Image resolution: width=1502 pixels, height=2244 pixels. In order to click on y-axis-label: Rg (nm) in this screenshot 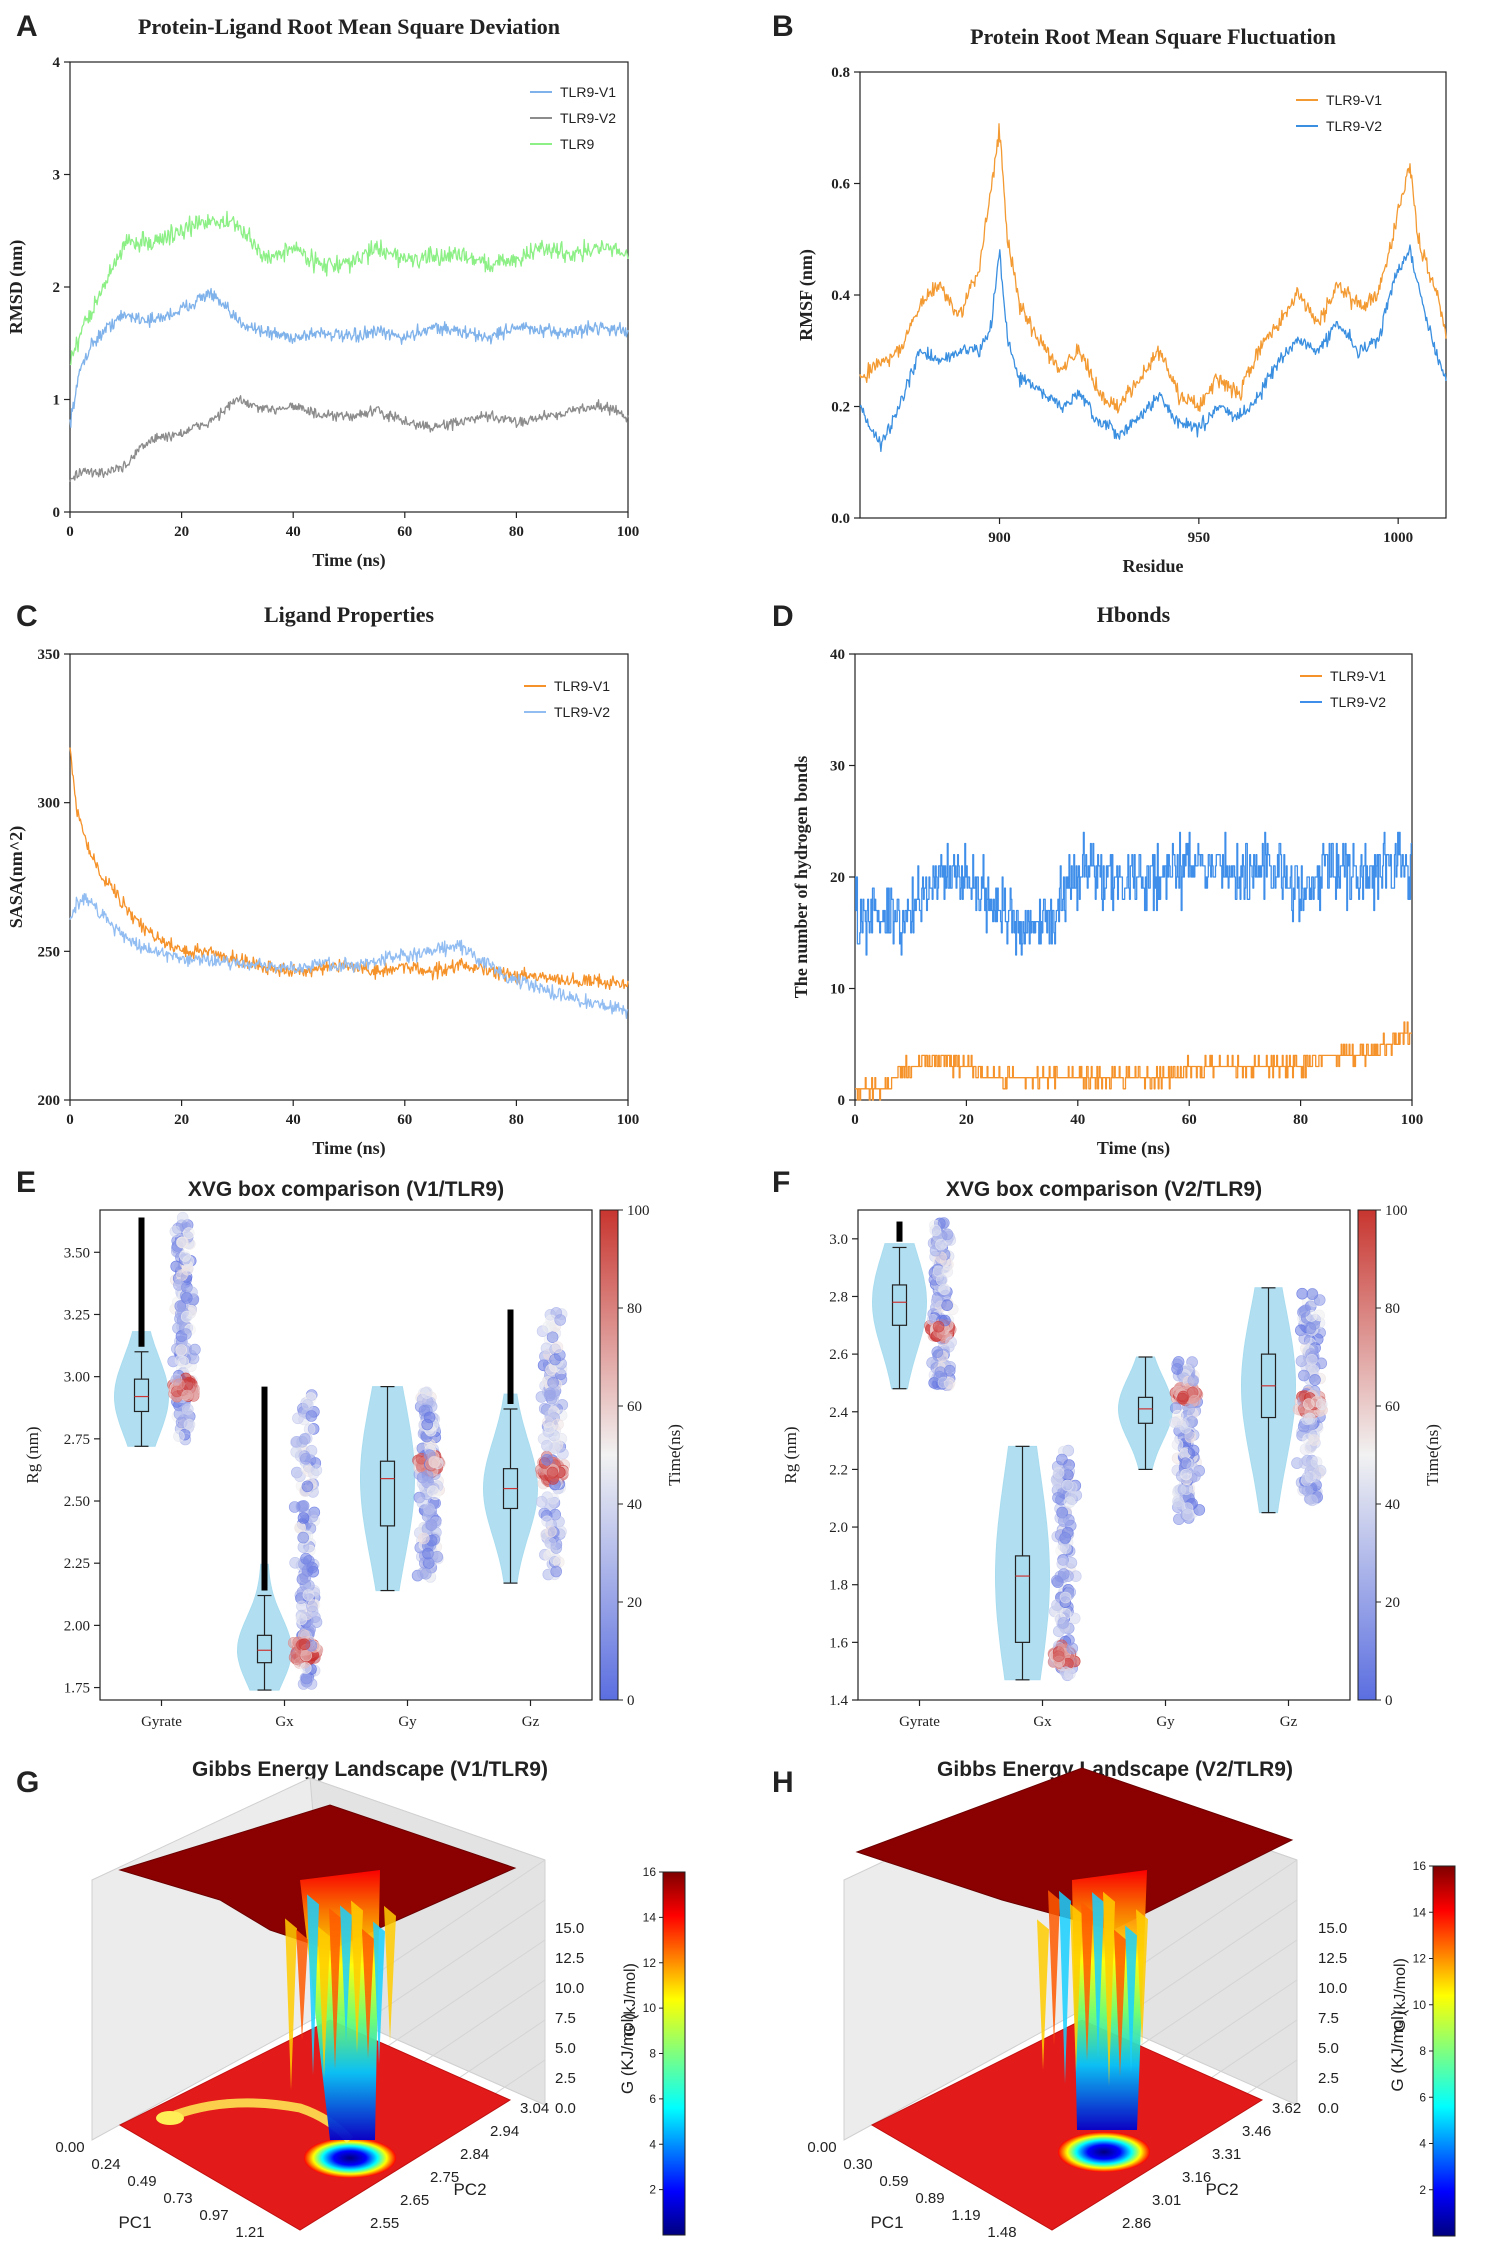, I will do `click(32, 1454)`.